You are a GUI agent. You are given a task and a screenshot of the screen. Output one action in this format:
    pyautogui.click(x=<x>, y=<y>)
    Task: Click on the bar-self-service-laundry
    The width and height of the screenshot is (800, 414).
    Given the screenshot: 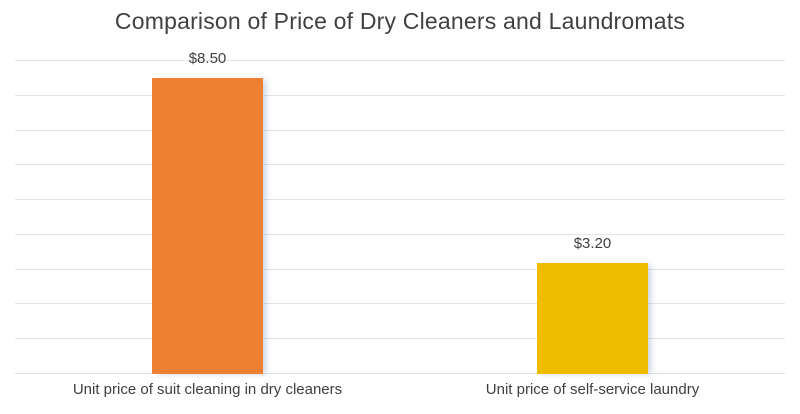 What is the action you would take?
    pyautogui.click(x=592, y=318)
    